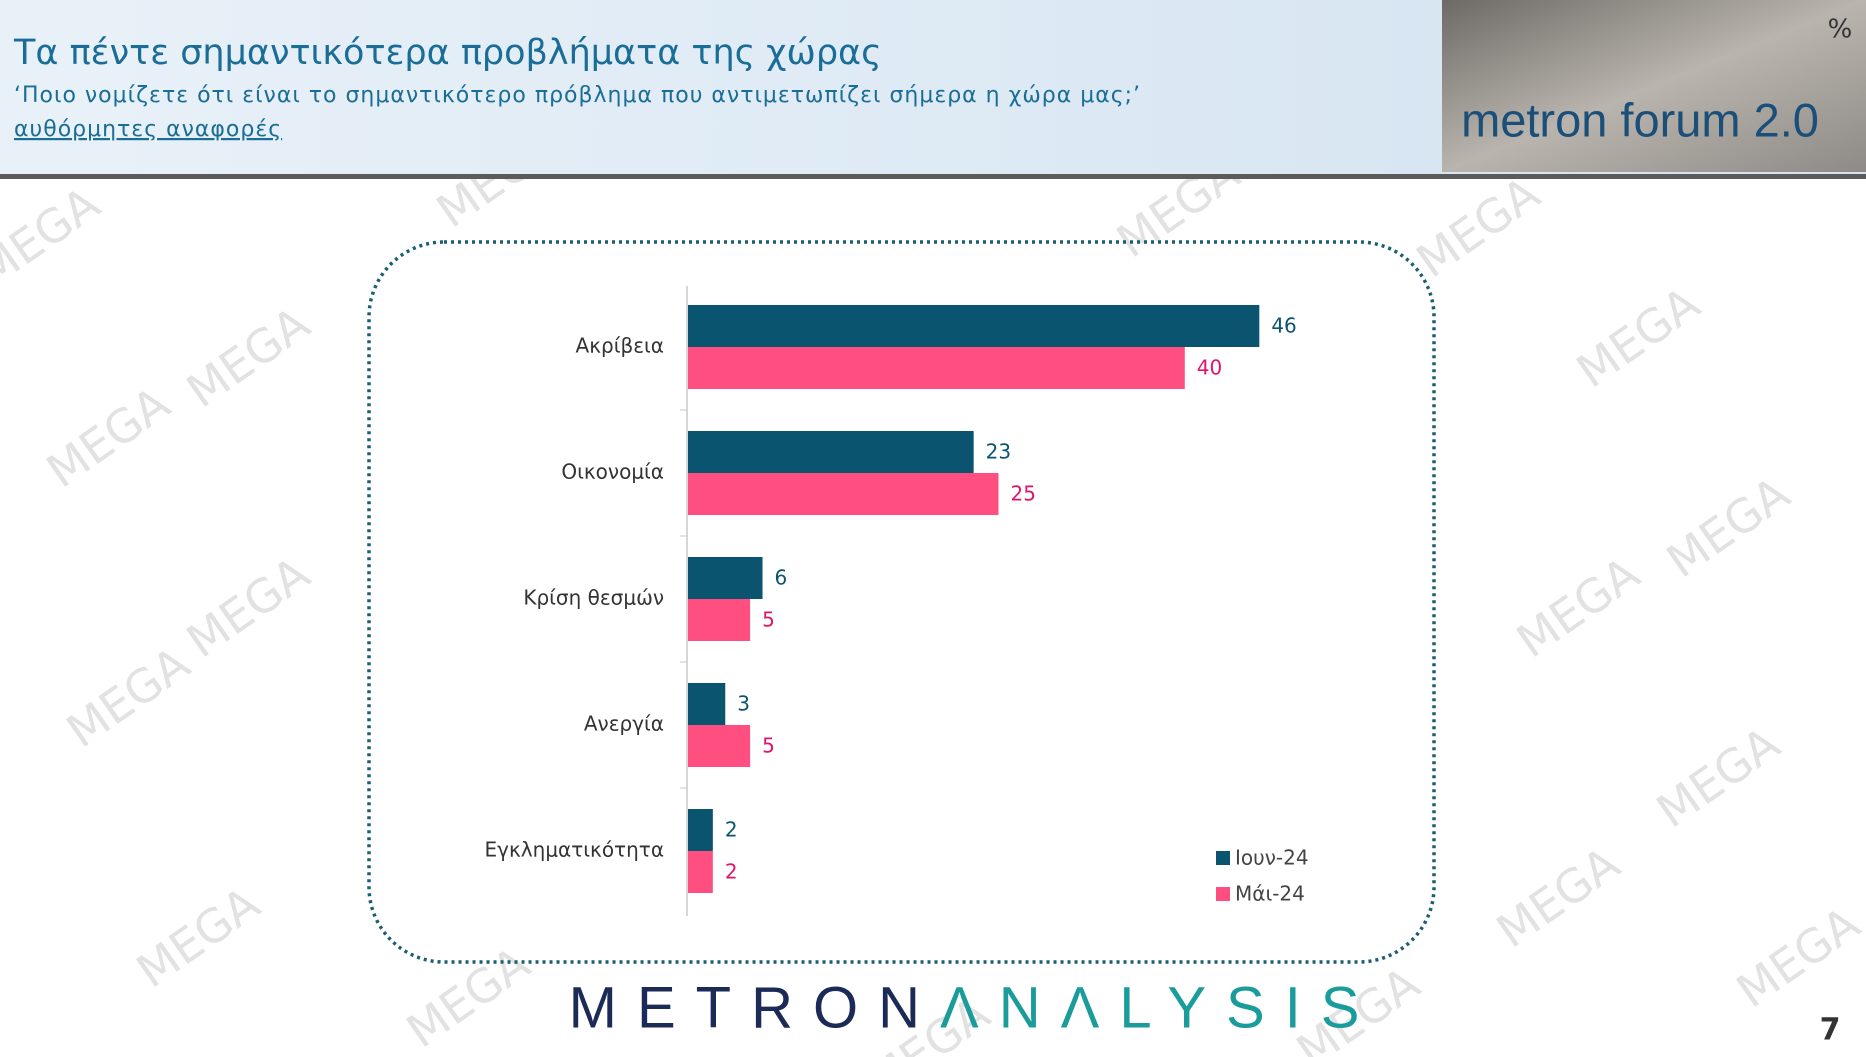 The width and height of the screenshot is (1866, 1057). What do you see at coordinates (574, 850) in the screenshot?
I see `category-label: Εγκληματικότητα` at bounding box center [574, 850].